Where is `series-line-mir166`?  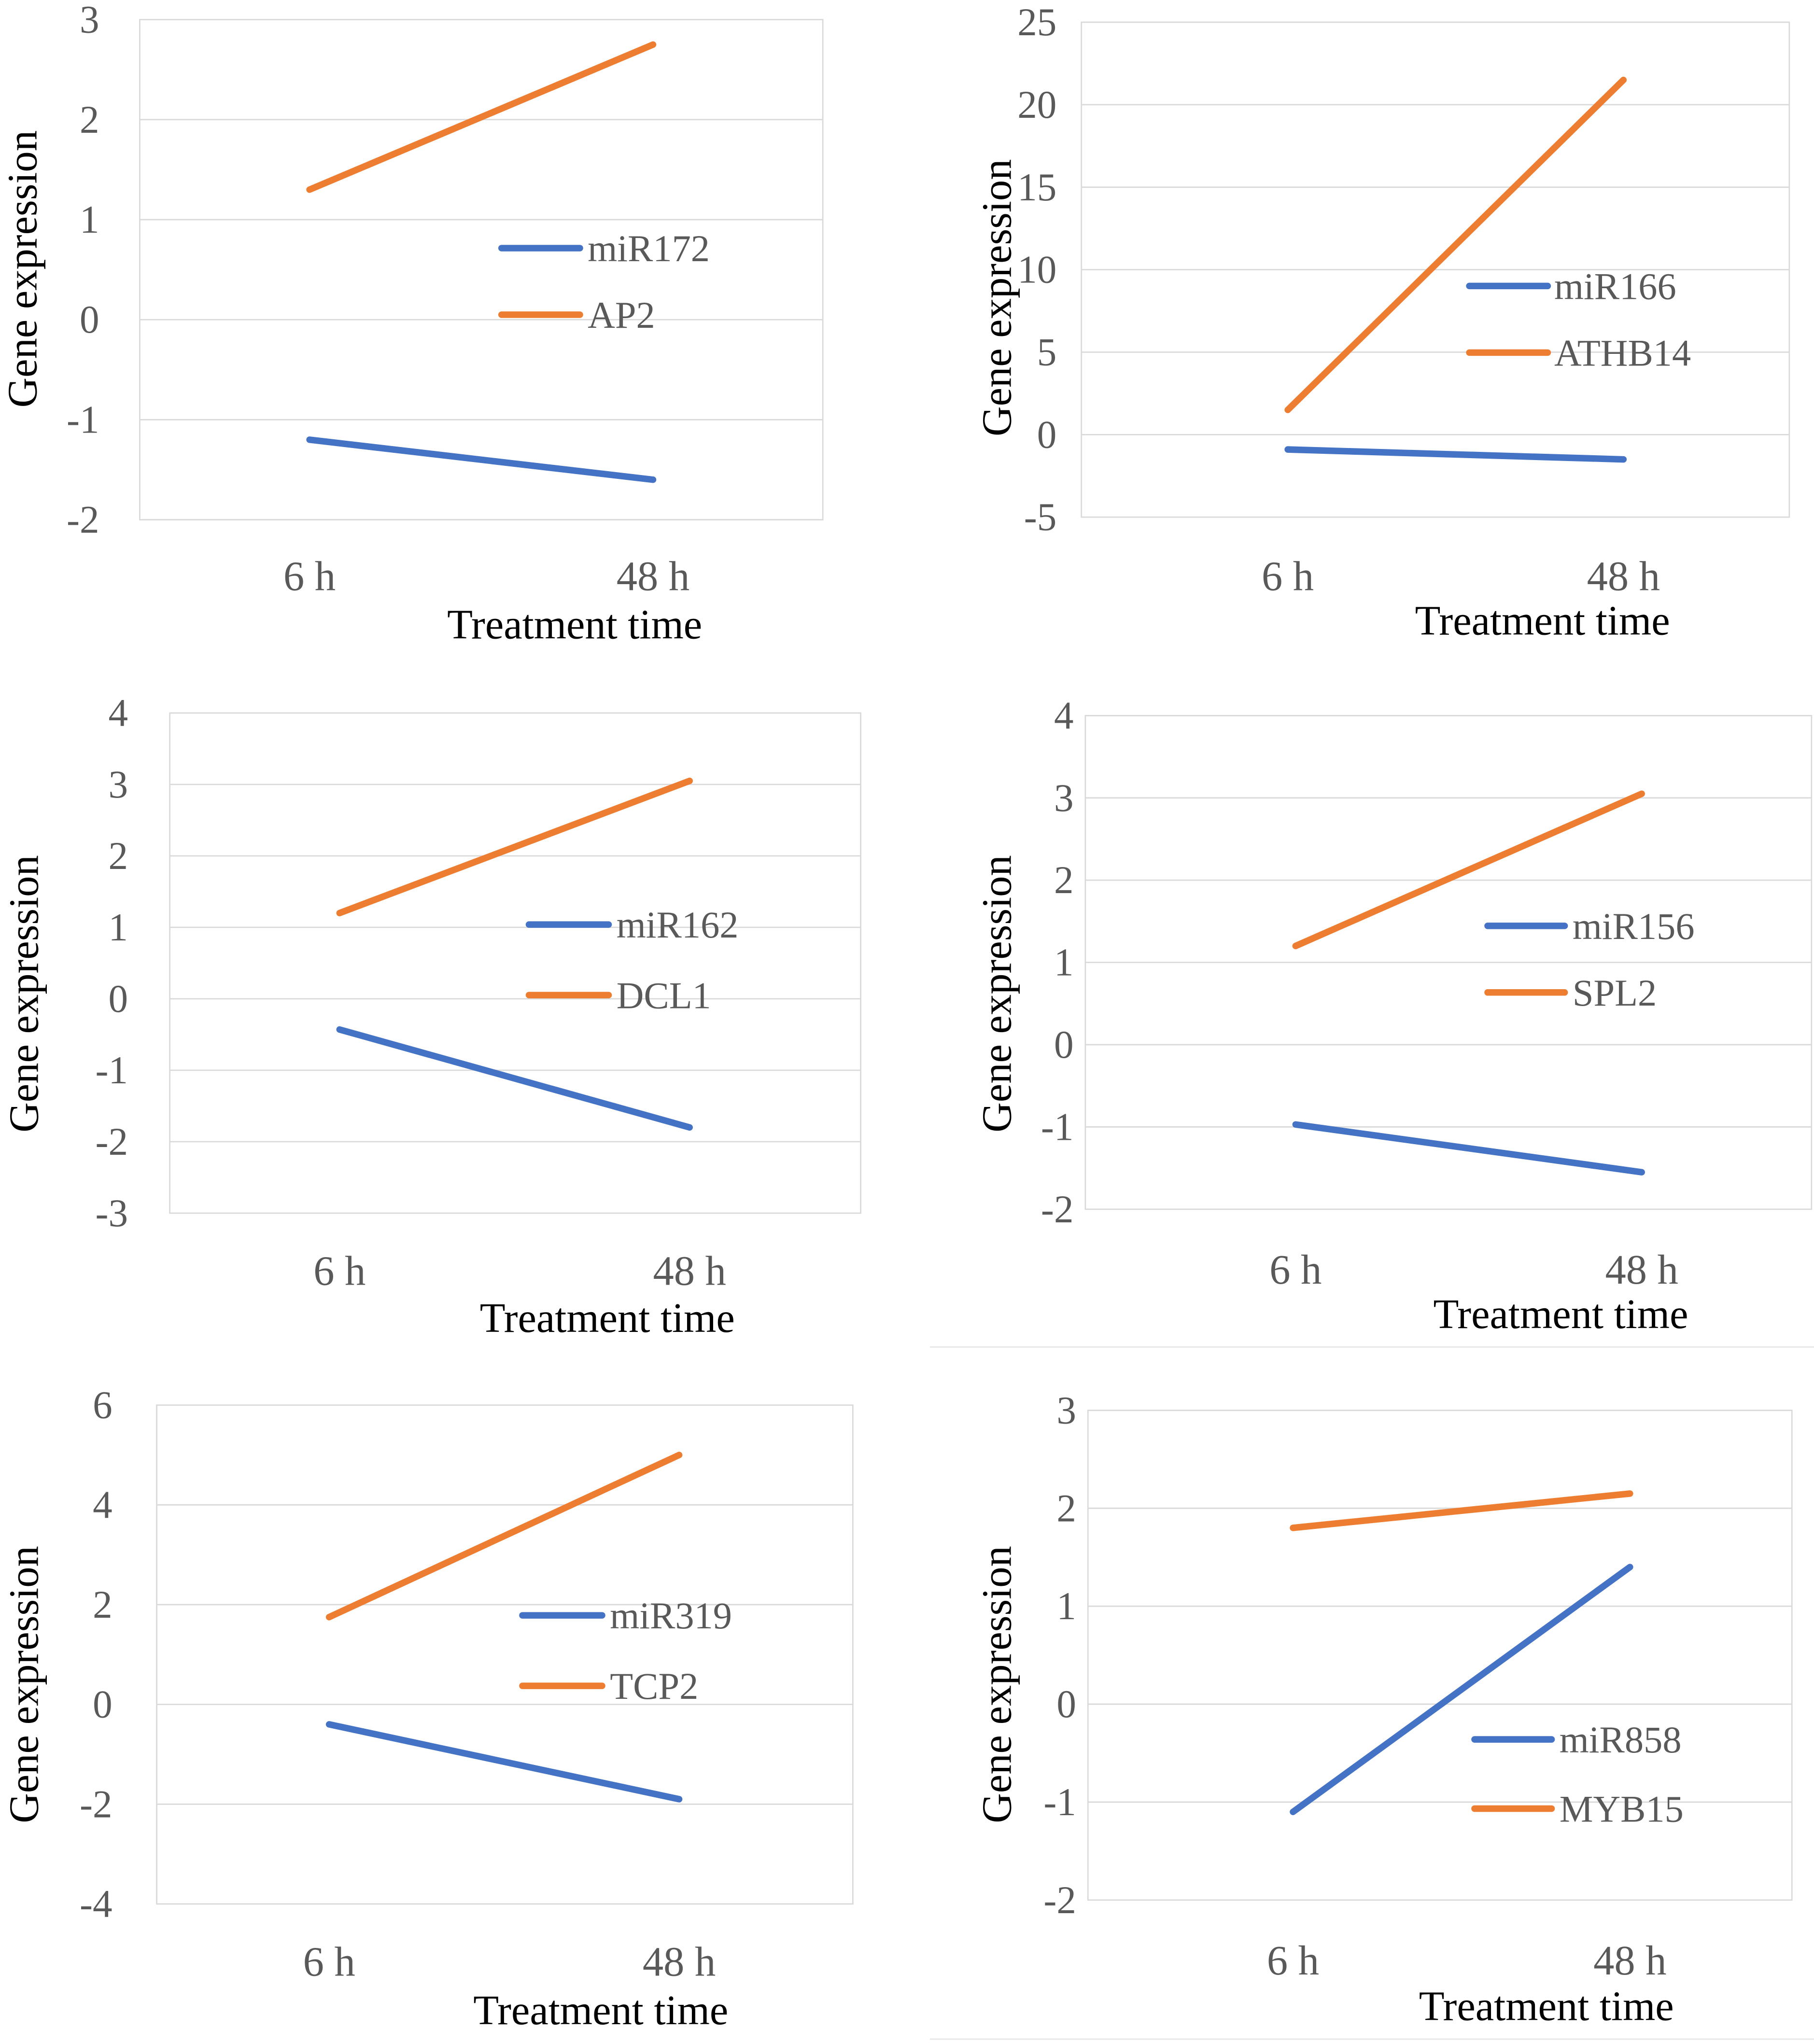 series-line-mir166 is located at coordinates (1455, 455).